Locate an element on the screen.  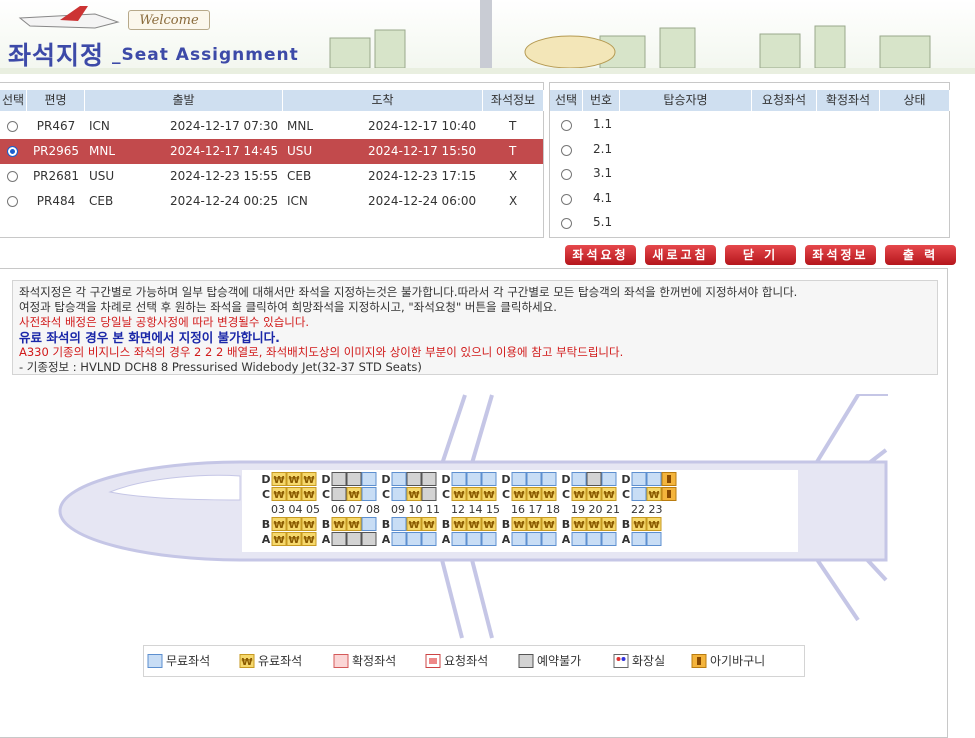
welcome-banner: Welcome is located at coordinates (169, 20).